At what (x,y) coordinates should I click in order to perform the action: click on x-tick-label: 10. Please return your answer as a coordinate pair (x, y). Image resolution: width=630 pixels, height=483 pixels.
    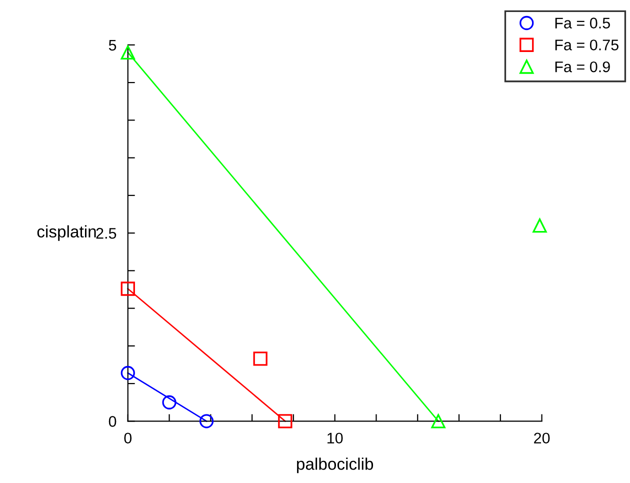
    Looking at the image, I should click on (335, 438).